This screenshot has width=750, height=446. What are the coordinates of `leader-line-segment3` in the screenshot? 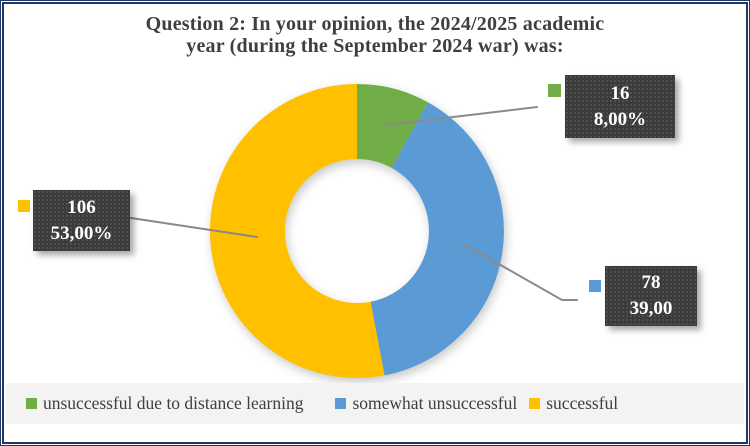 It's located at (194, 227).